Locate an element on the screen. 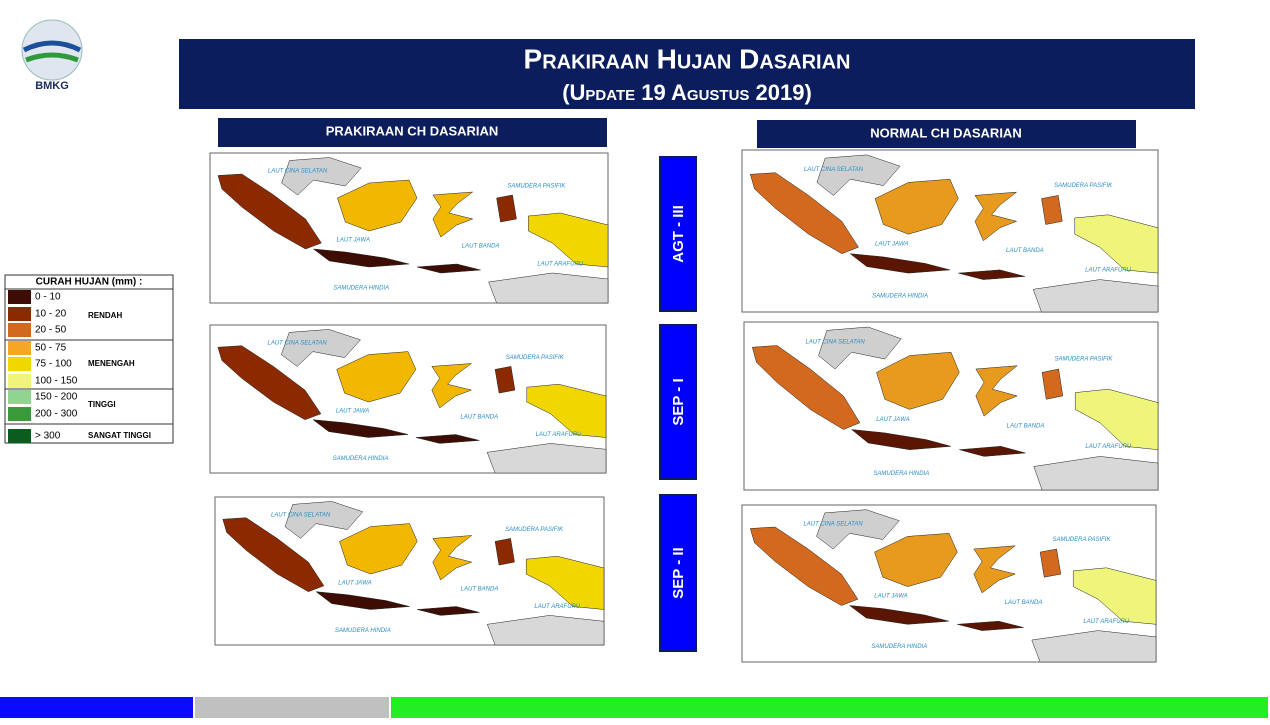  column-header-bar is located at coordinates (946, 134).